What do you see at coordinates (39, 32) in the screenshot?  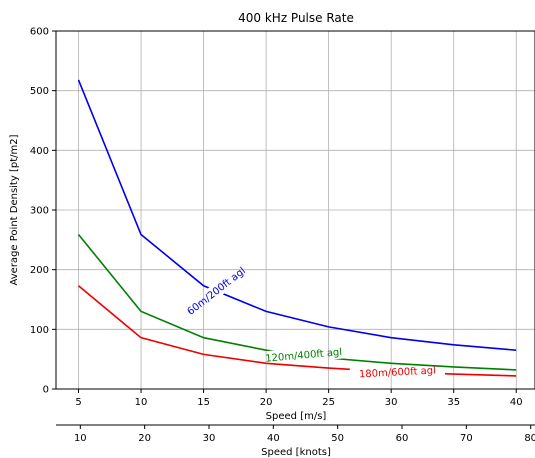 I see `y-tick-label: 600` at bounding box center [39, 32].